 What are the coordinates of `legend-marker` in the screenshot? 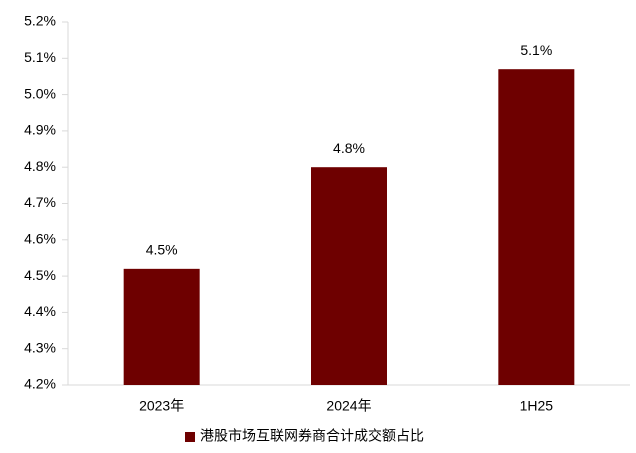 It's located at (190, 437).